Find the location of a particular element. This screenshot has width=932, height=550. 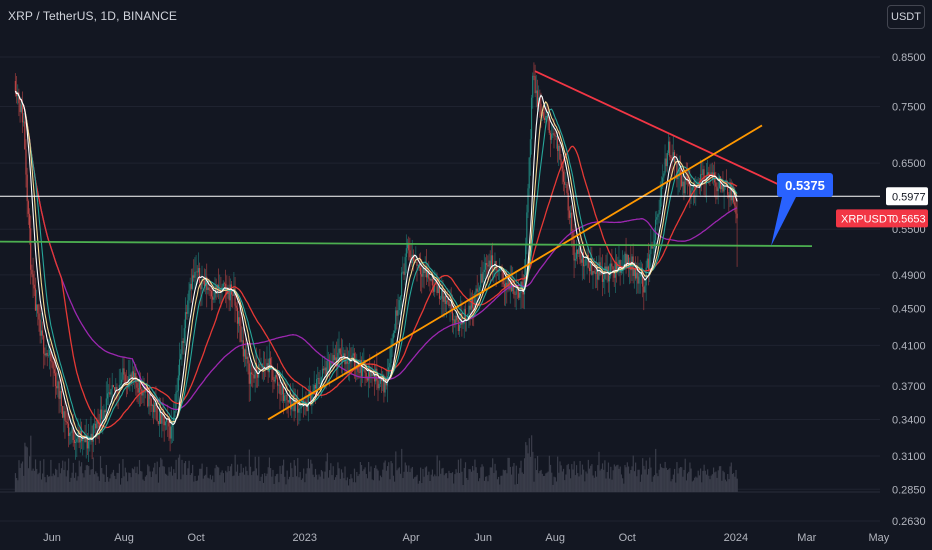

callout-label: 0.5375 is located at coordinates (805, 185).